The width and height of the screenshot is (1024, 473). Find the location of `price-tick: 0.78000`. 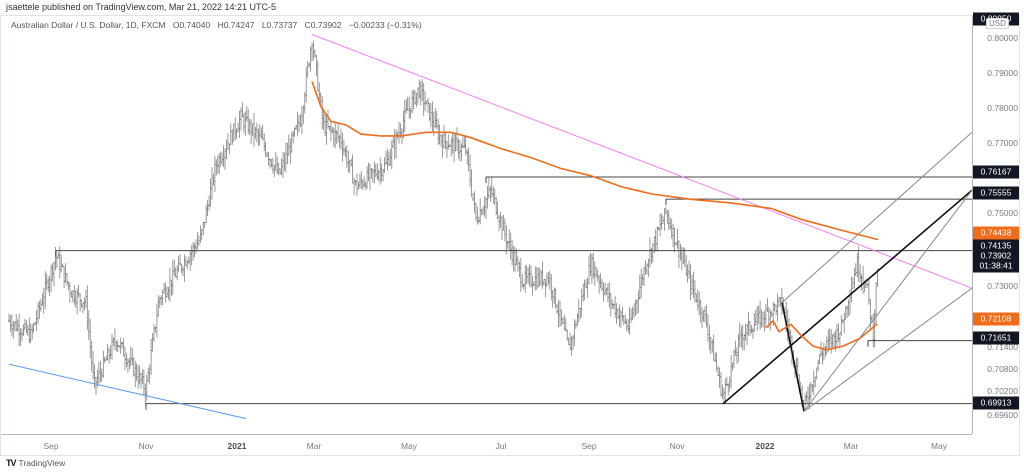

price-tick: 0.78000 is located at coordinates (1002, 108).